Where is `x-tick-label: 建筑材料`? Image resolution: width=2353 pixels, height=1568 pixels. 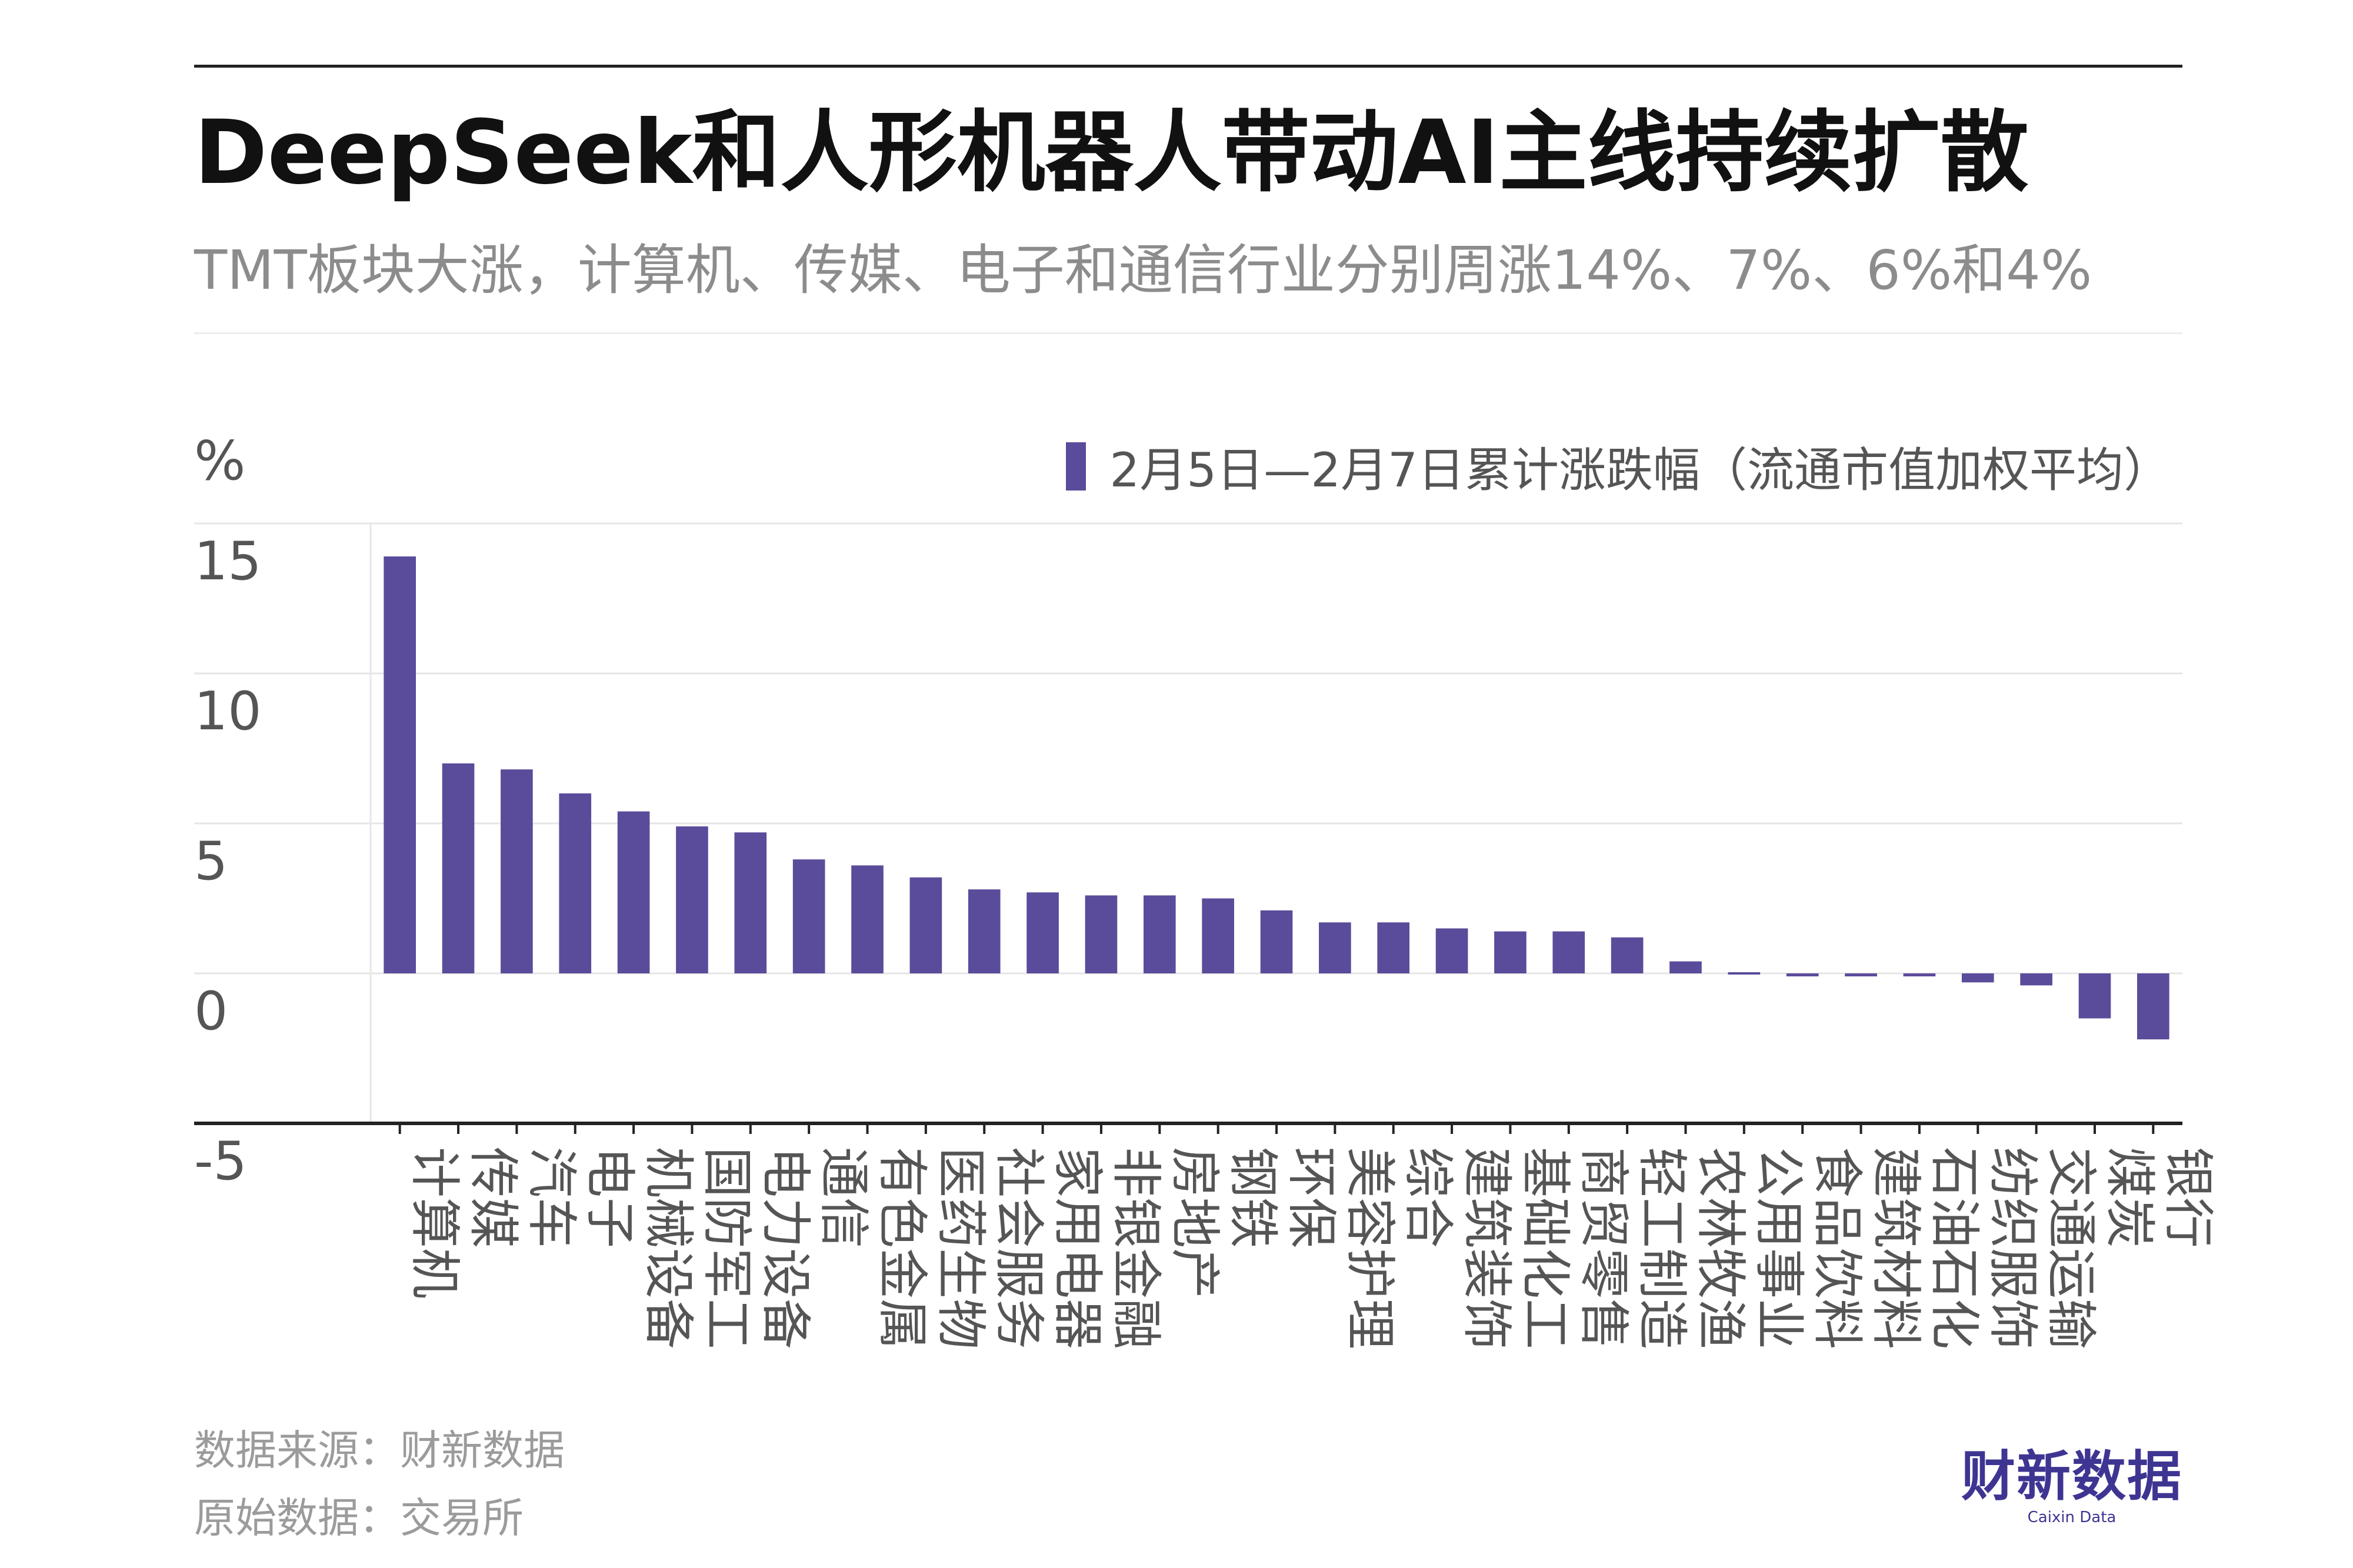
x-tick-label: 建筑材料 is located at coordinates (1896, 1248).